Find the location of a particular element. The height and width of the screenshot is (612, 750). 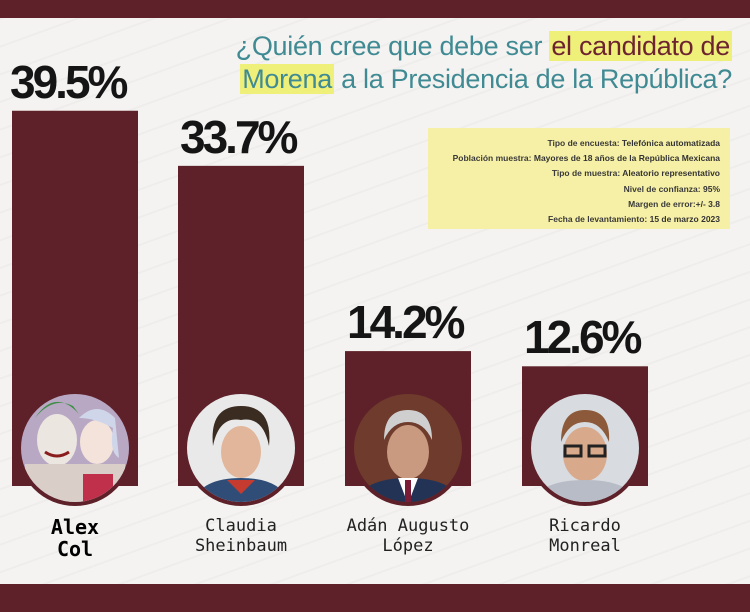

title-highlight-2: Morena is located at coordinates (287, 79).